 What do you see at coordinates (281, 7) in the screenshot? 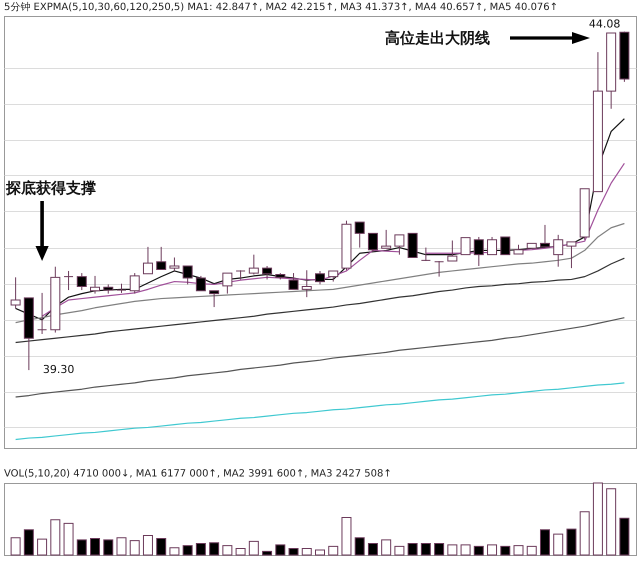
I see `chart-title: 5分钟 EXPMA(5,10,30,60,120,250,5) MA1: 42.847↑, MA2 42.215↑, MA3 41.373↑, MA4 40.657↑, MA5 40.076↑` at bounding box center [281, 7].